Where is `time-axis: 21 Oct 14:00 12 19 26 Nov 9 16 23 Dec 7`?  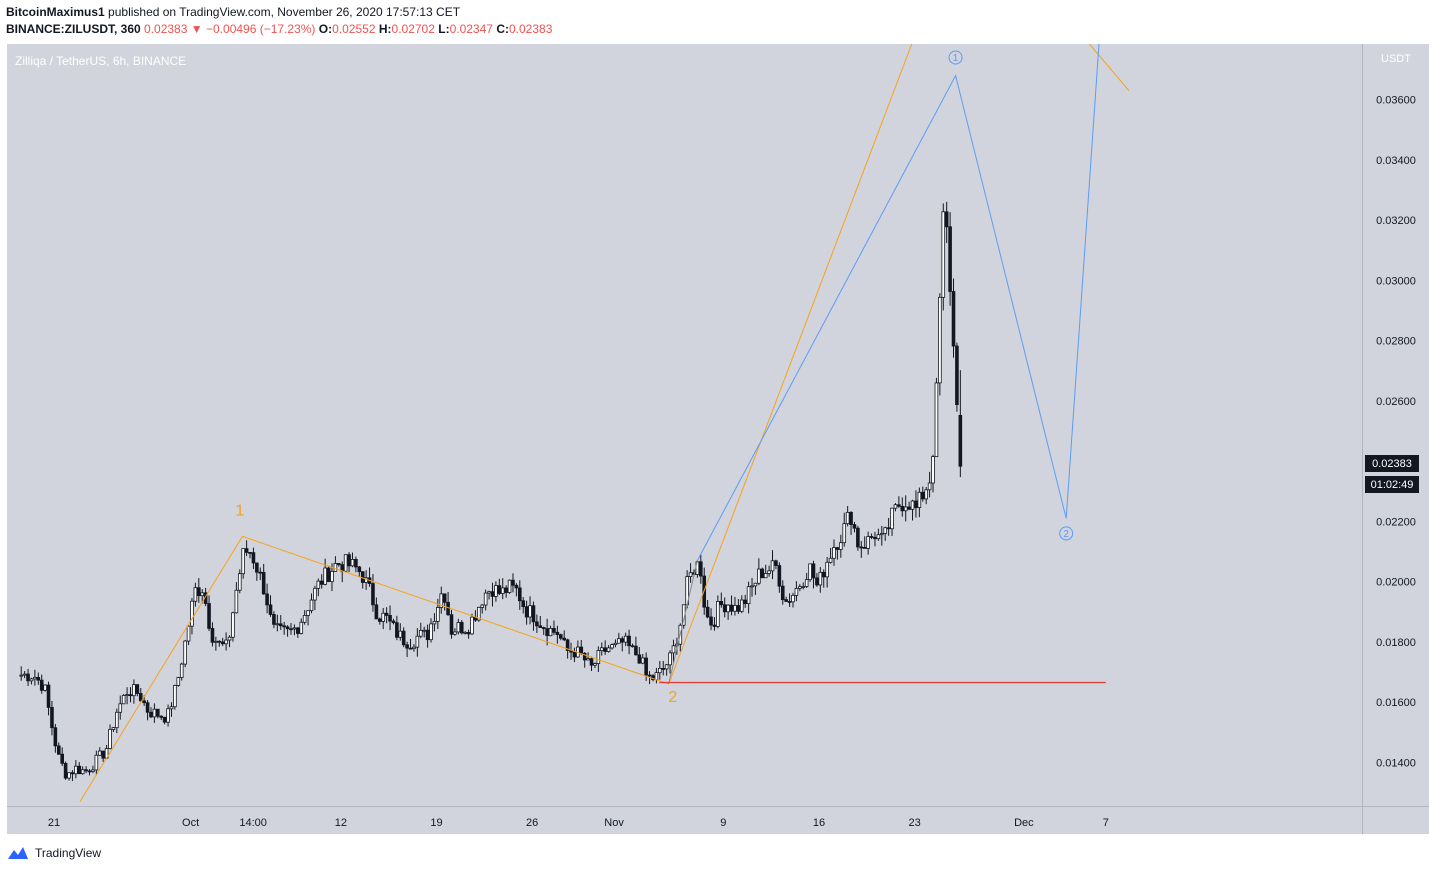 time-axis: 21 Oct 14:00 12 19 26 Nov 9 16 23 Dec 7 is located at coordinates (578, 823).